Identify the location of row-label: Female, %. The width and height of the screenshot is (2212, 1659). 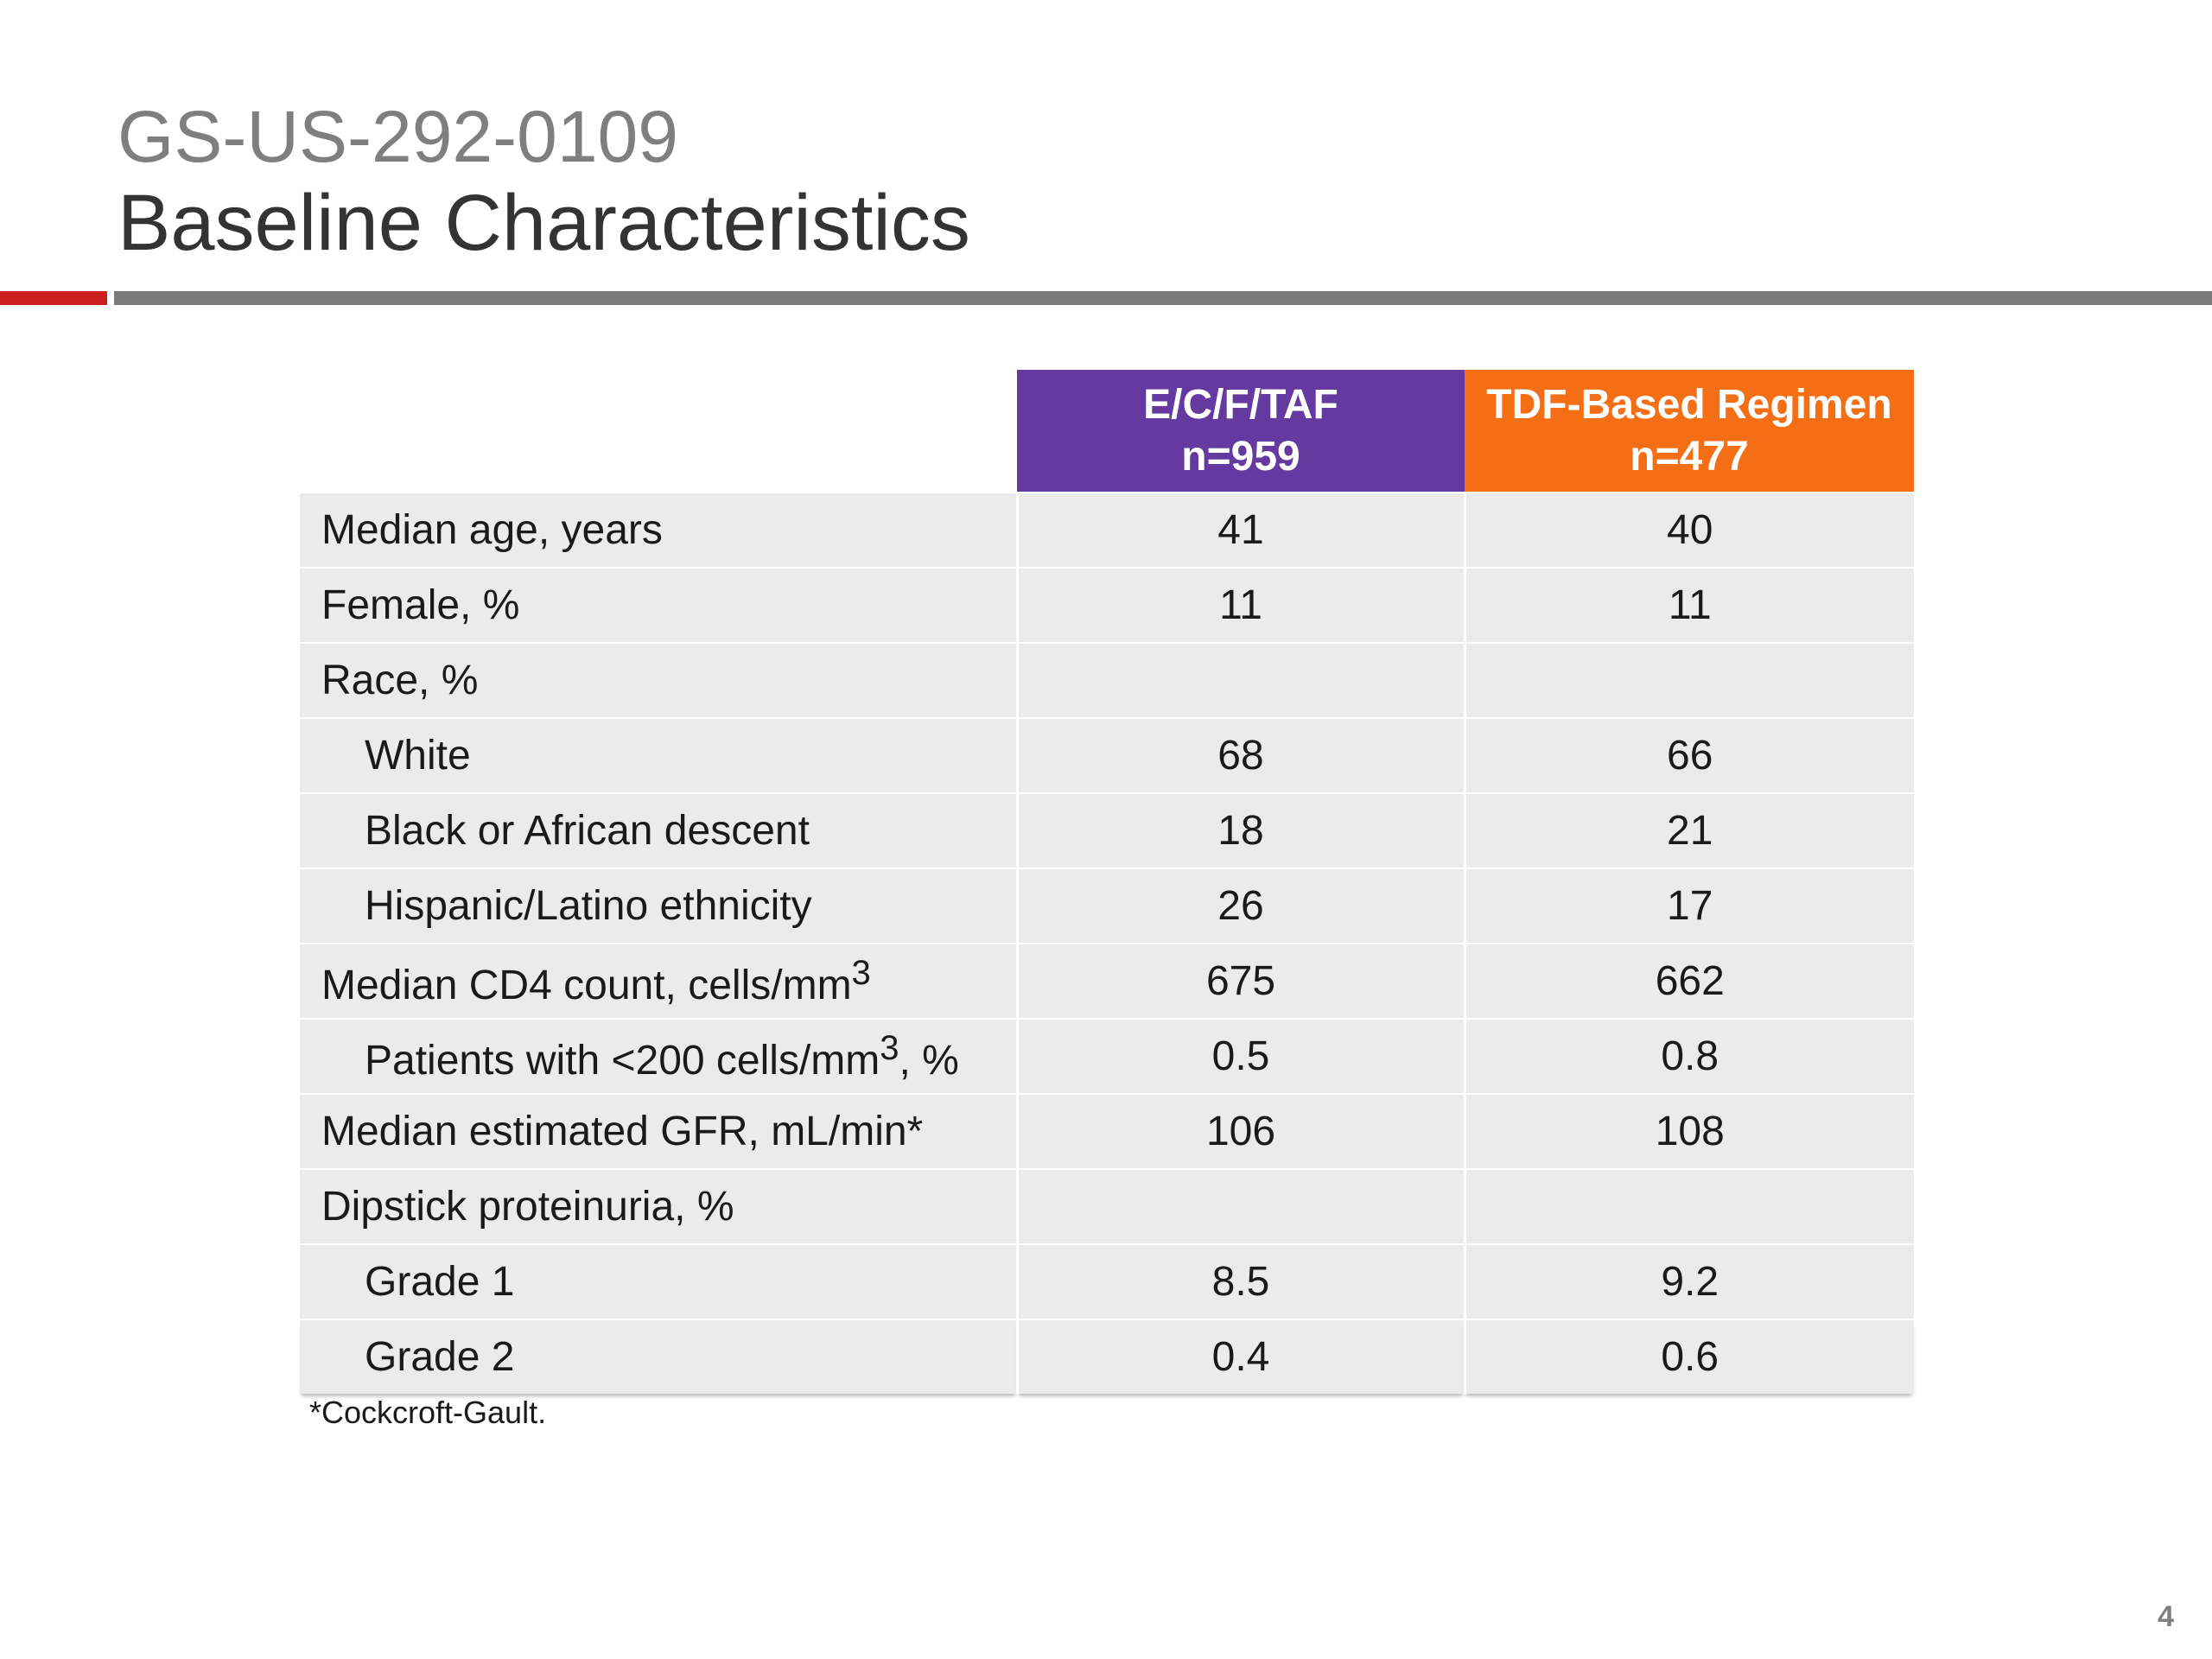
(658, 605).